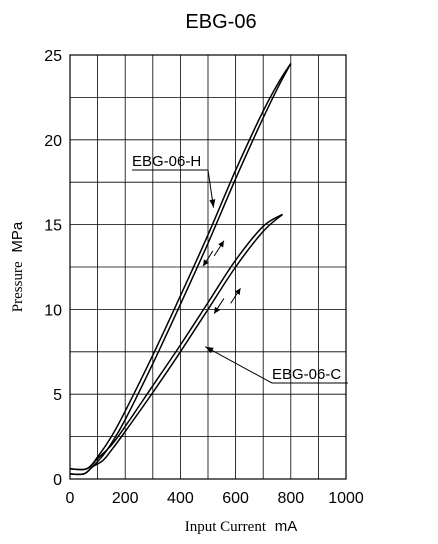 The width and height of the screenshot is (438, 544). What do you see at coordinates (18, 286) in the screenshot?
I see `y-axis-label-name: Pressure` at bounding box center [18, 286].